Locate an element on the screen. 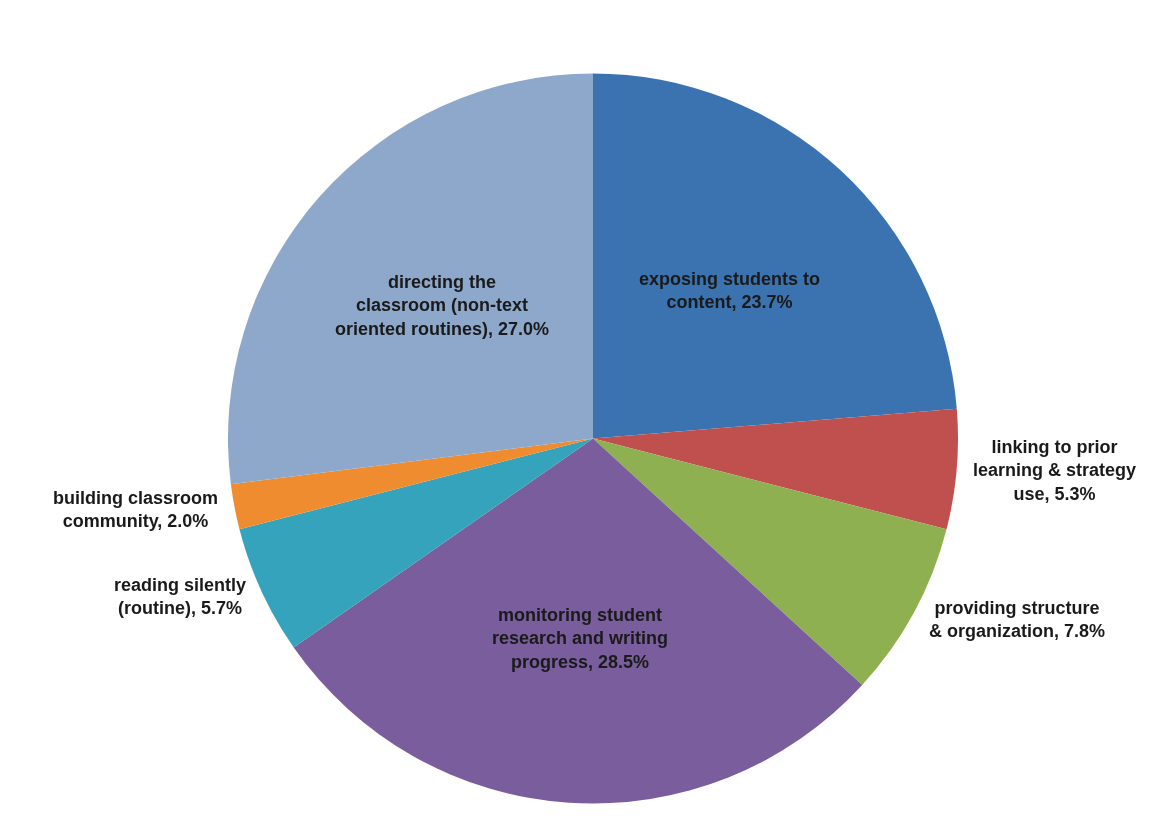  slice-label: providing structure & organization, 7.8% is located at coordinates (1017, 620).